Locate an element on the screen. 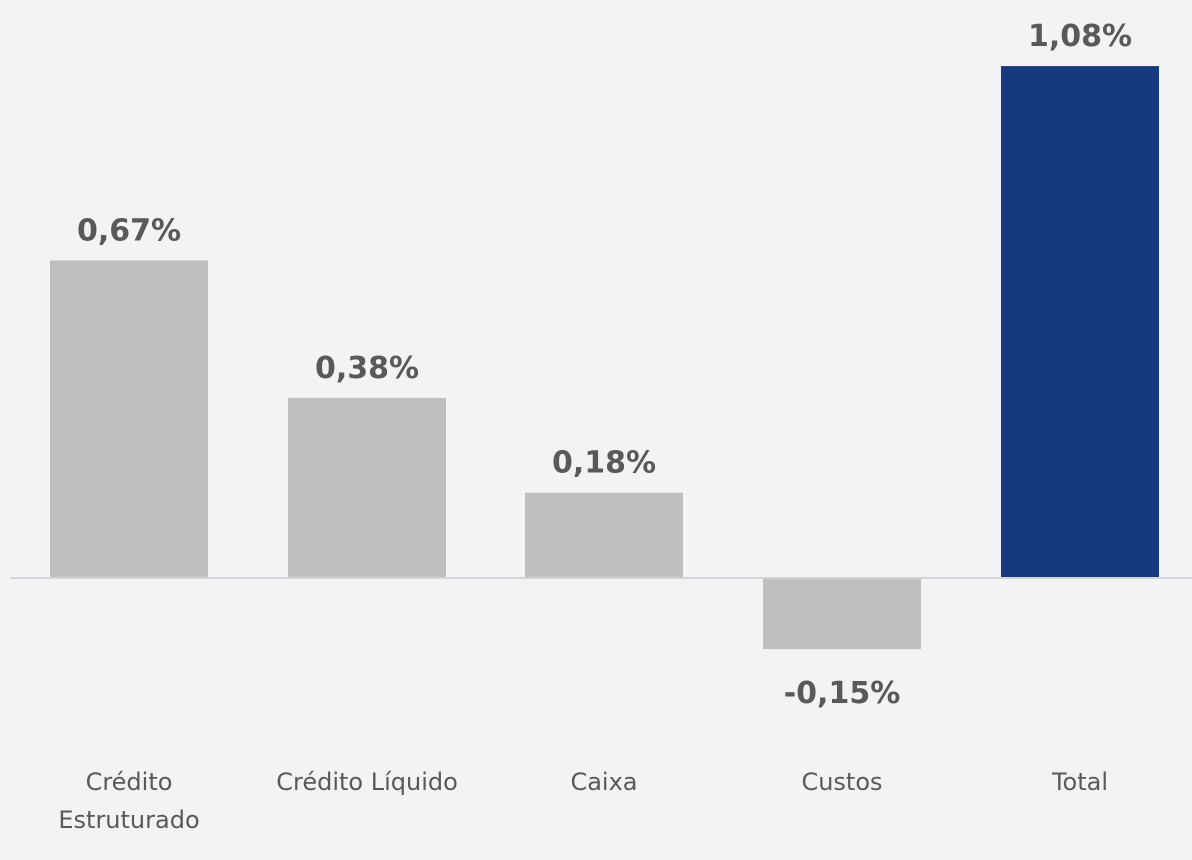 The image size is (1192, 860). value-label-2: 0,18% is located at coordinates (604, 463).